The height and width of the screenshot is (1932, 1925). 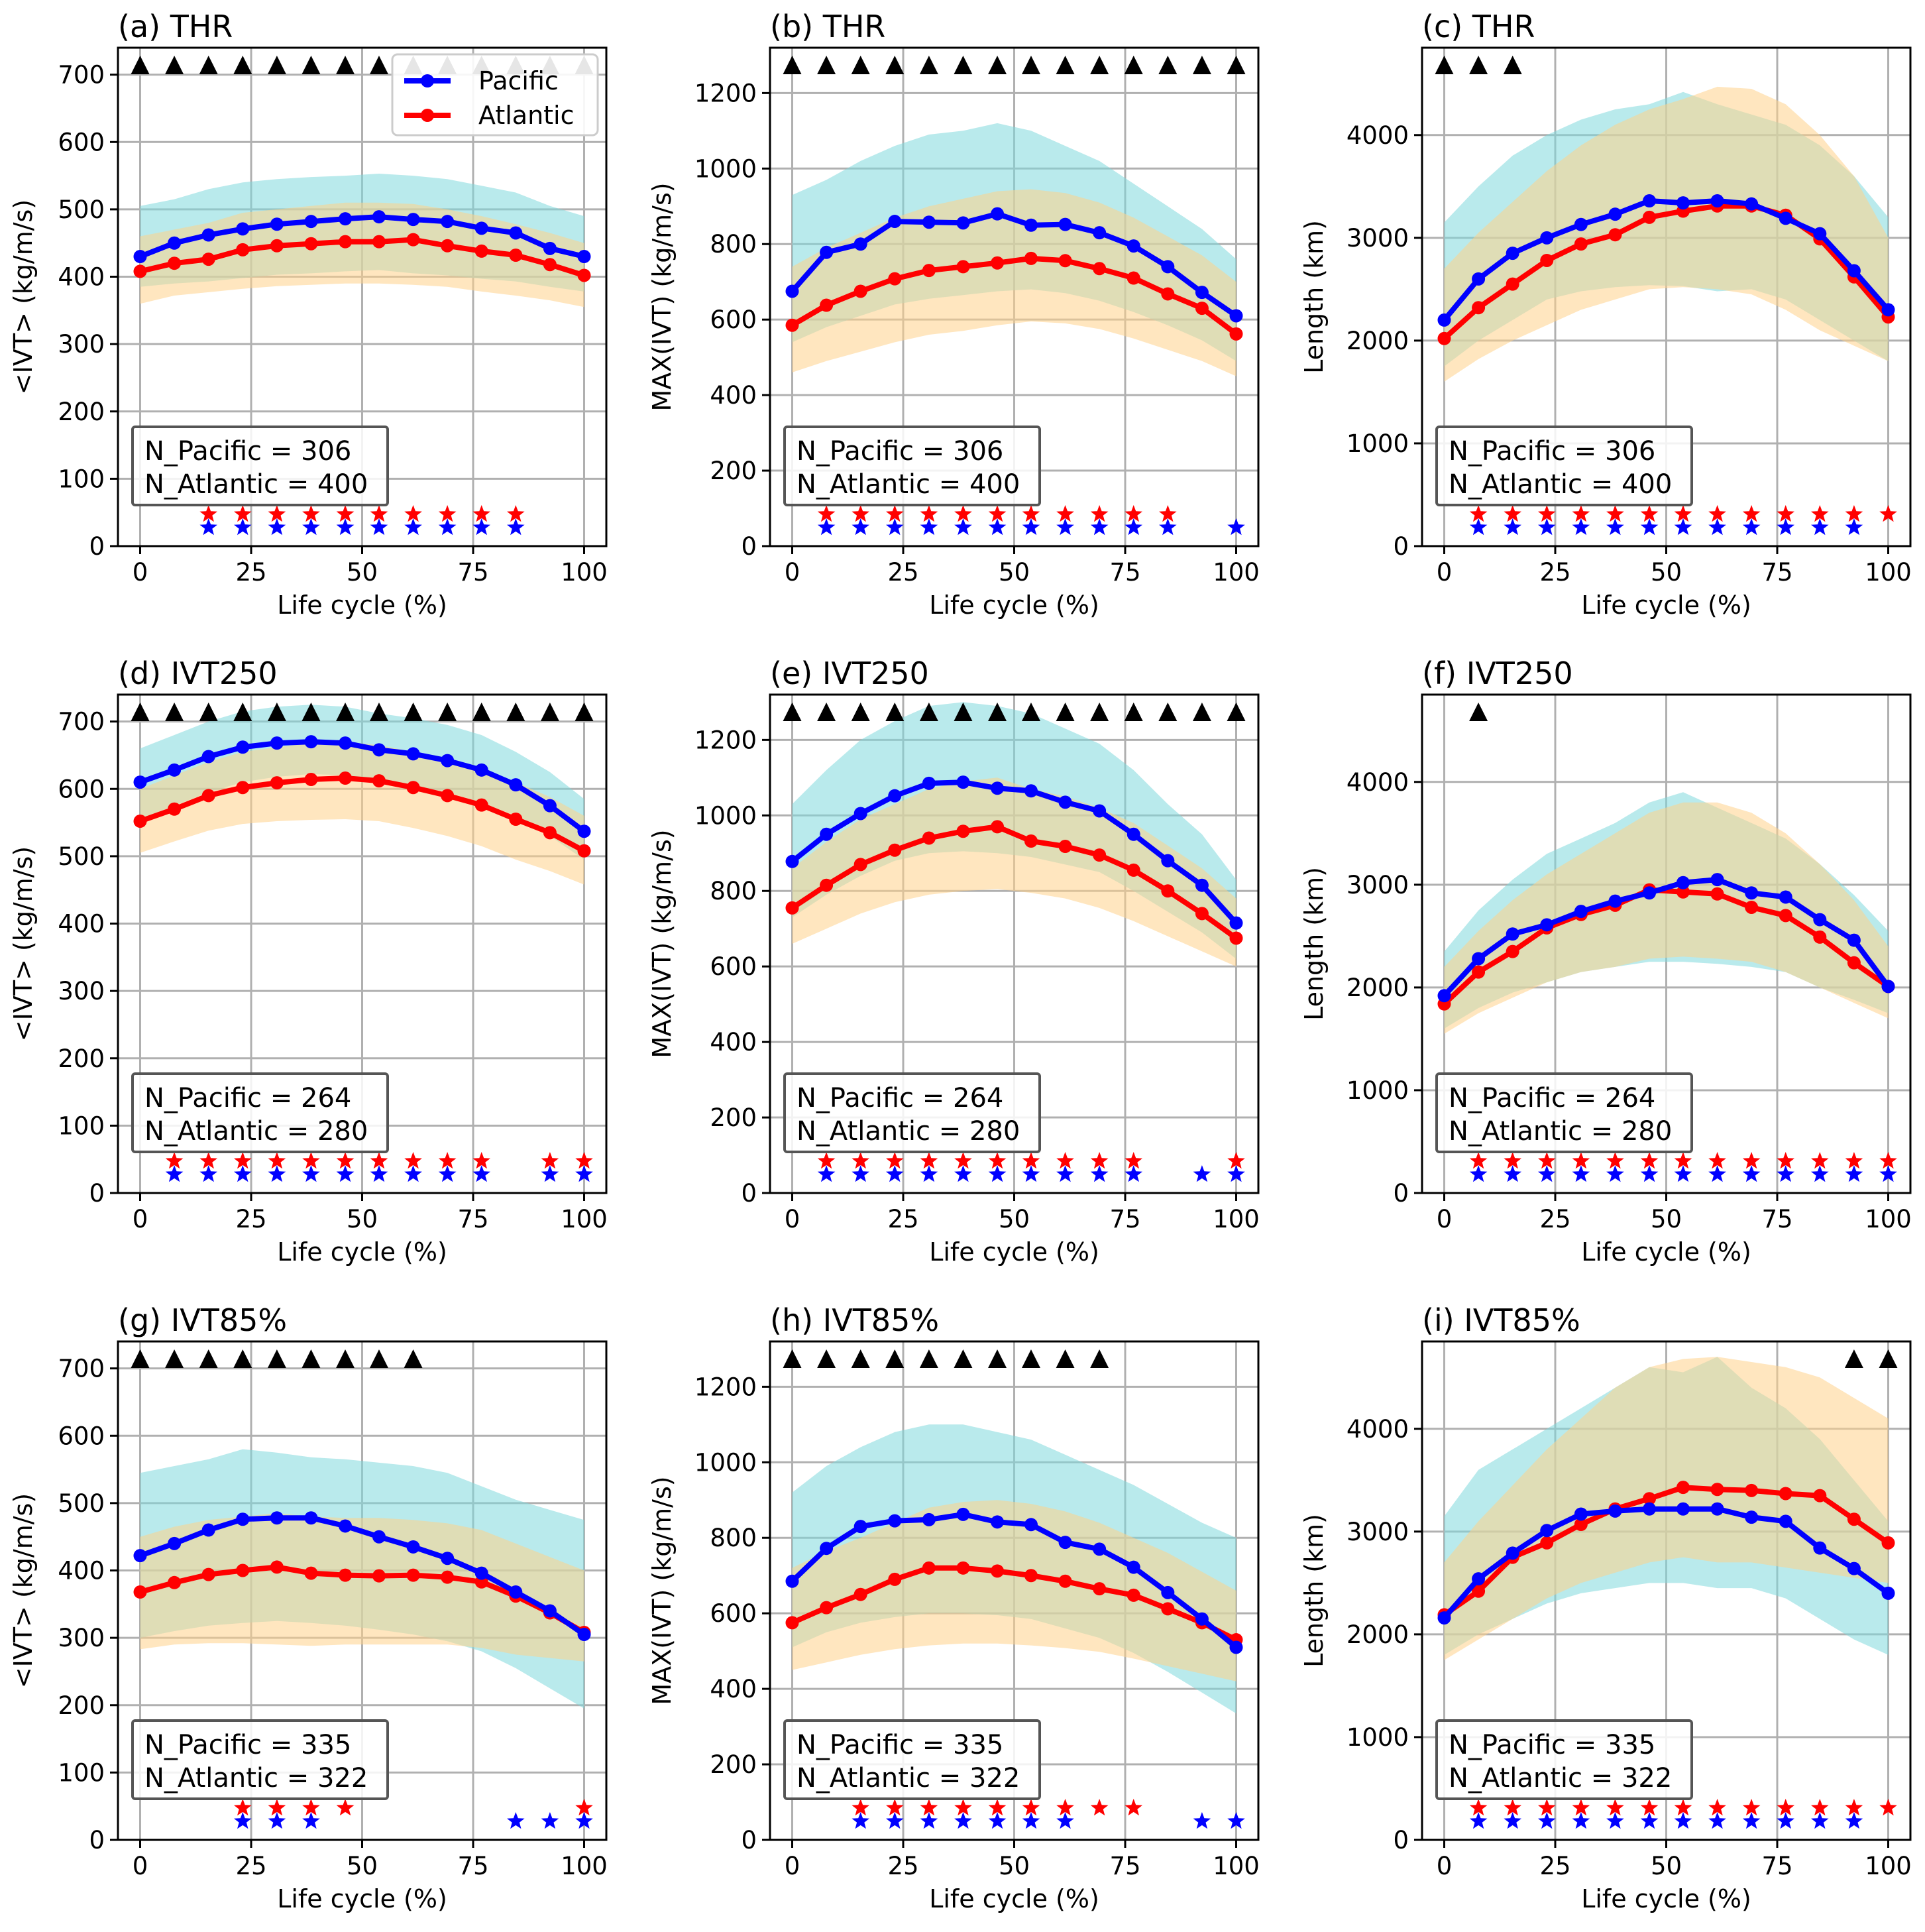 I want to click on y-tick-label: 2000, so click(x=1378, y=1634).